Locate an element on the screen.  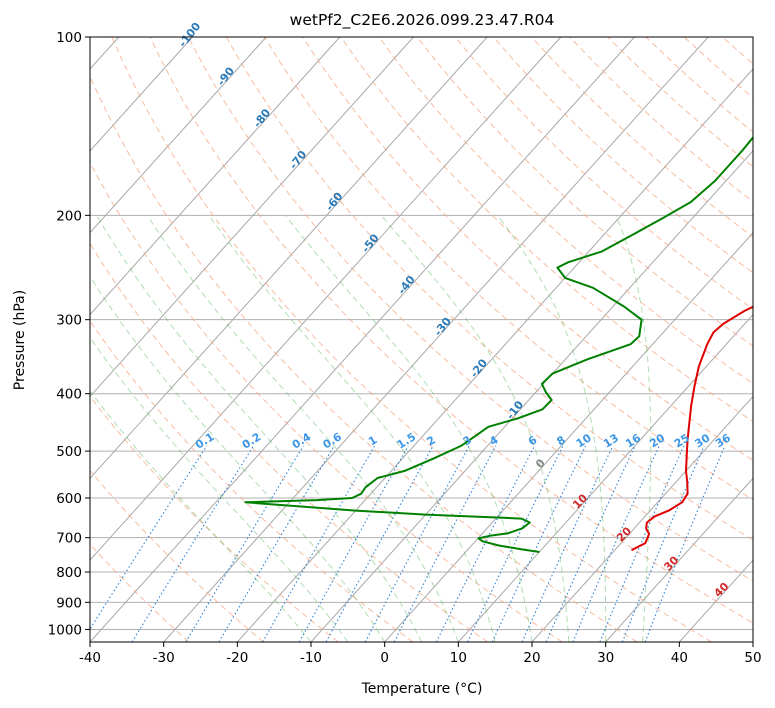
mixing-ratio-label: 13 is located at coordinates (611, 440).